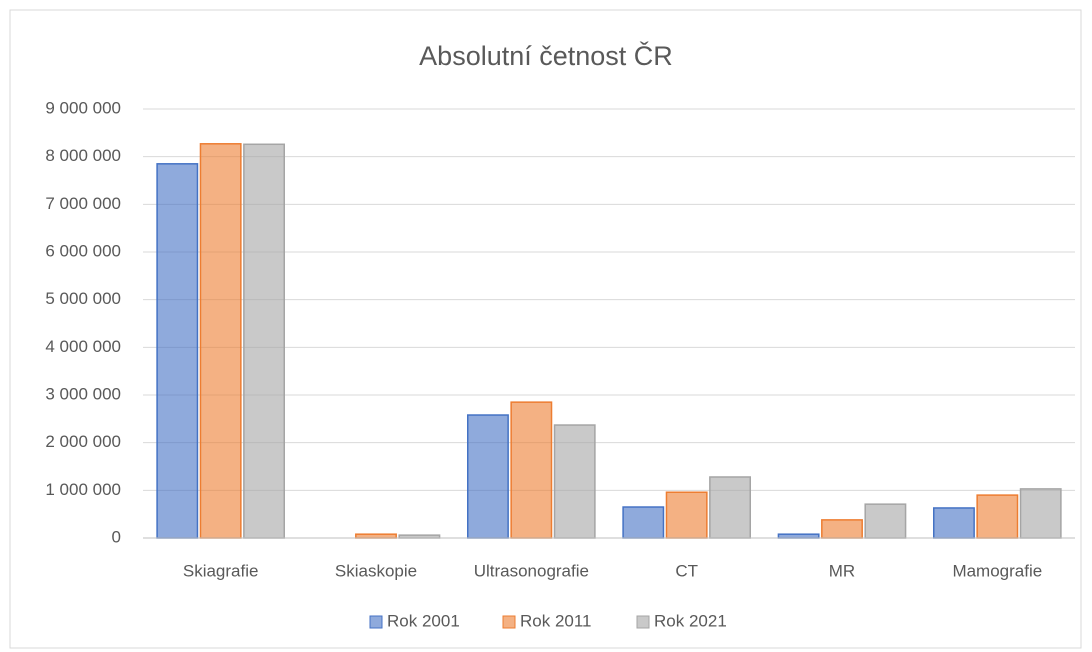  I want to click on x-tick-label: CT, so click(686, 570).